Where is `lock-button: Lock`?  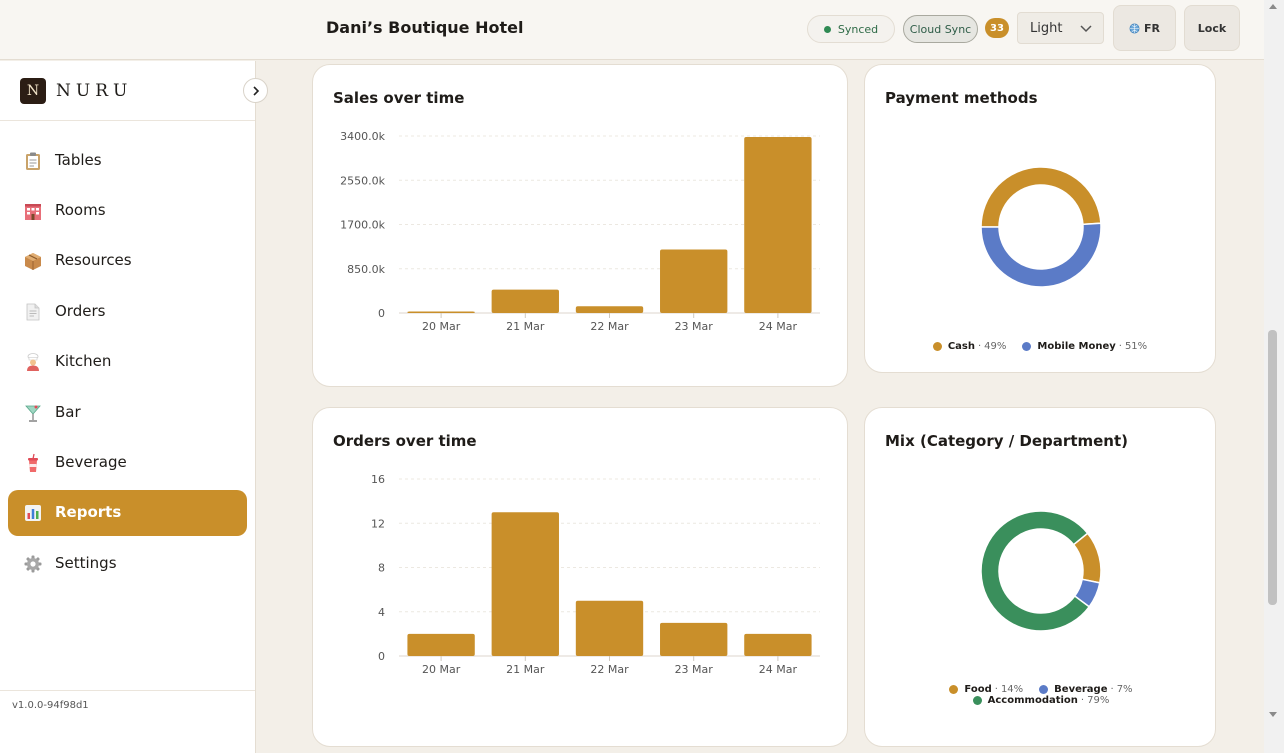
lock-button: Lock is located at coordinates (1212, 28).